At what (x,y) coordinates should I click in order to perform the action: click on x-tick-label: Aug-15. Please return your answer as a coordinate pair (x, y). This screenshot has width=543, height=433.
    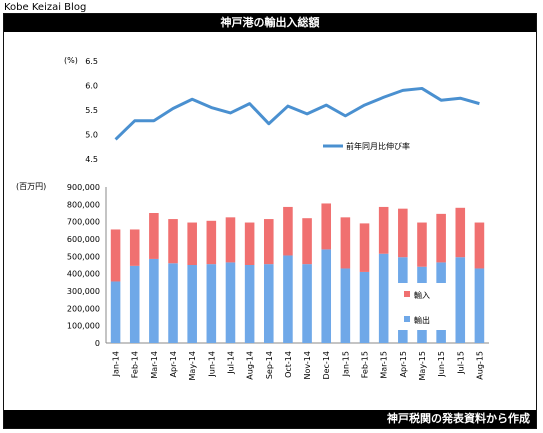
    Looking at the image, I should click on (479, 365).